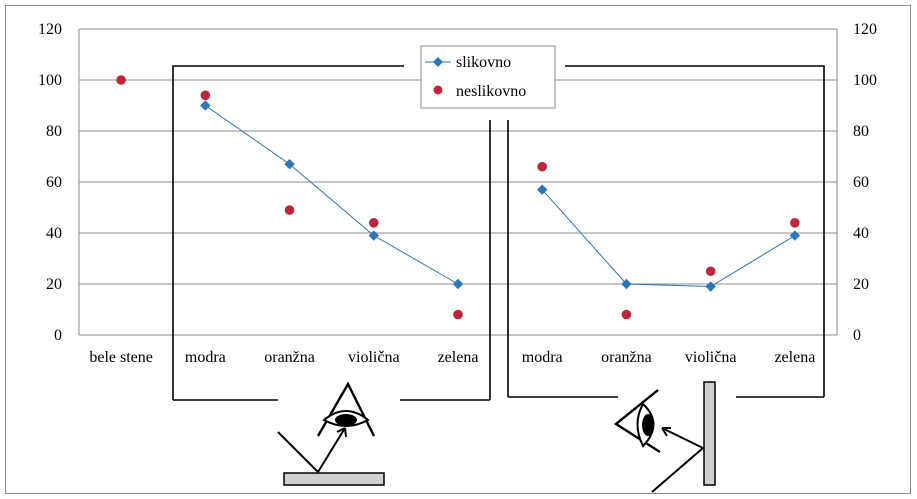 The image size is (917, 499). Describe the element at coordinates (334, 479) in the screenshot. I see `horizontal-surface-icon` at that location.